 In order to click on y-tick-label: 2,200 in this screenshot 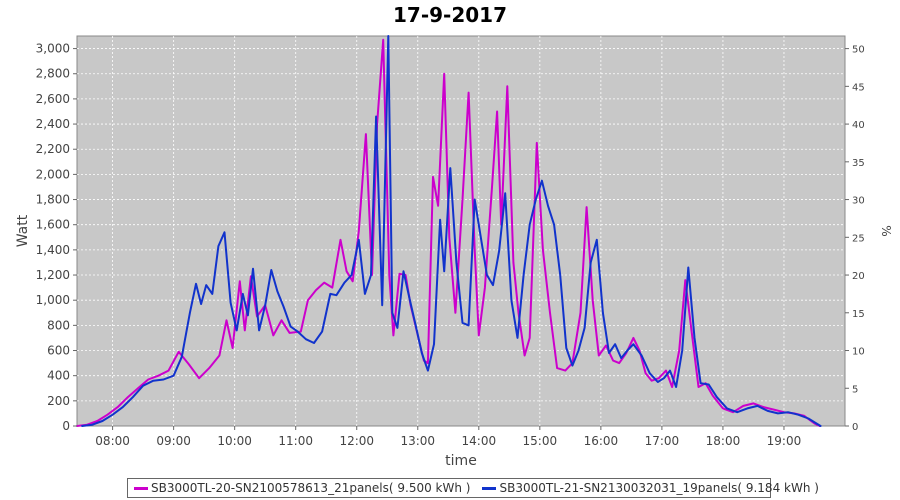, I will do `click(53, 149)`.